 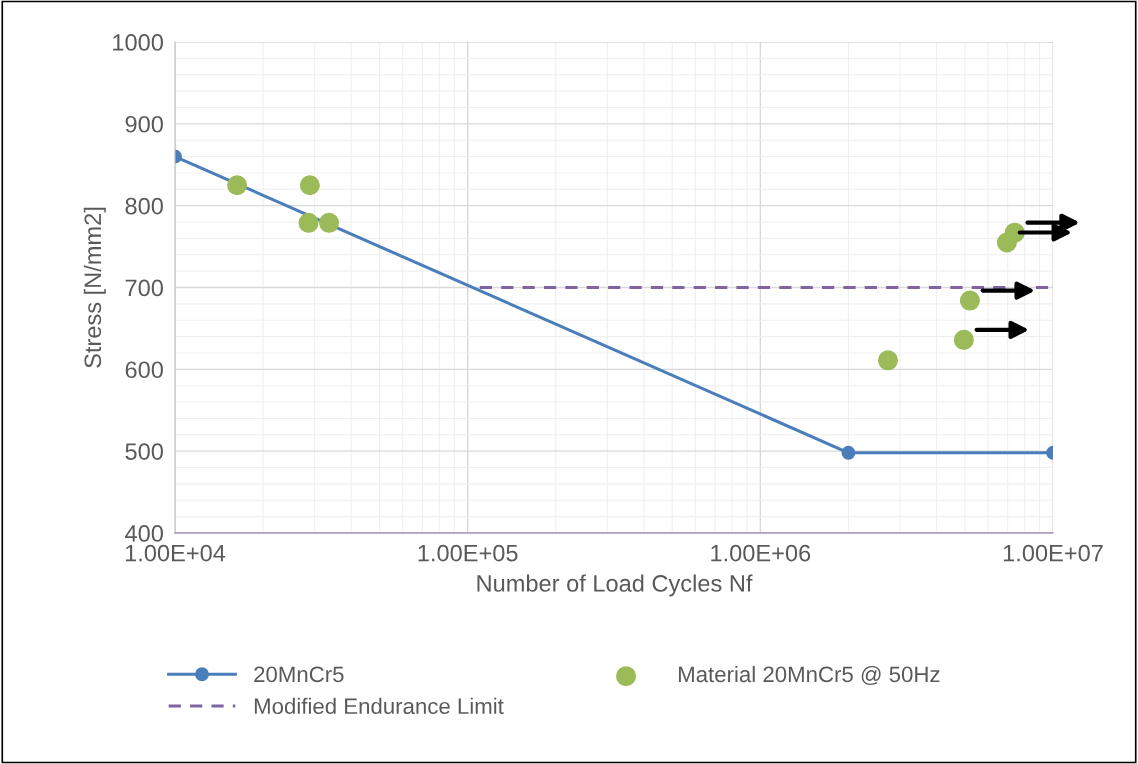 I want to click on y-tick-label: 900, so click(x=144, y=124).